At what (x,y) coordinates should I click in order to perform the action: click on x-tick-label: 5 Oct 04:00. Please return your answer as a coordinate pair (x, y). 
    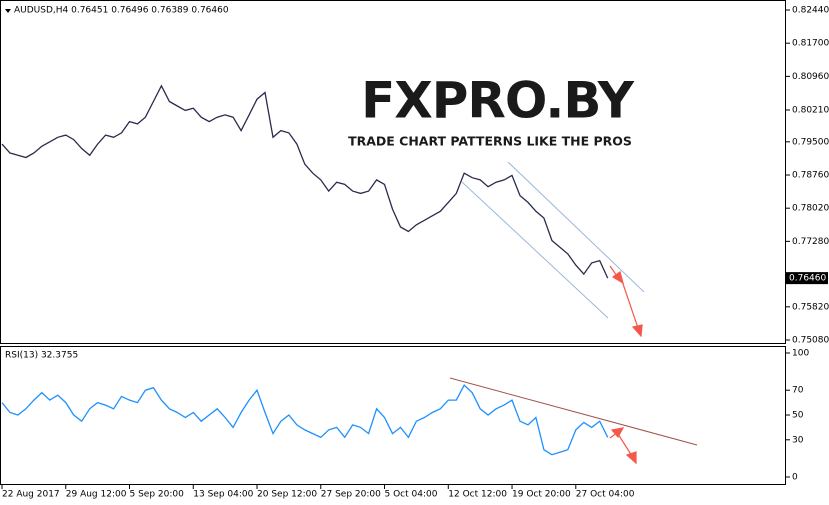
    Looking at the image, I should click on (411, 495).